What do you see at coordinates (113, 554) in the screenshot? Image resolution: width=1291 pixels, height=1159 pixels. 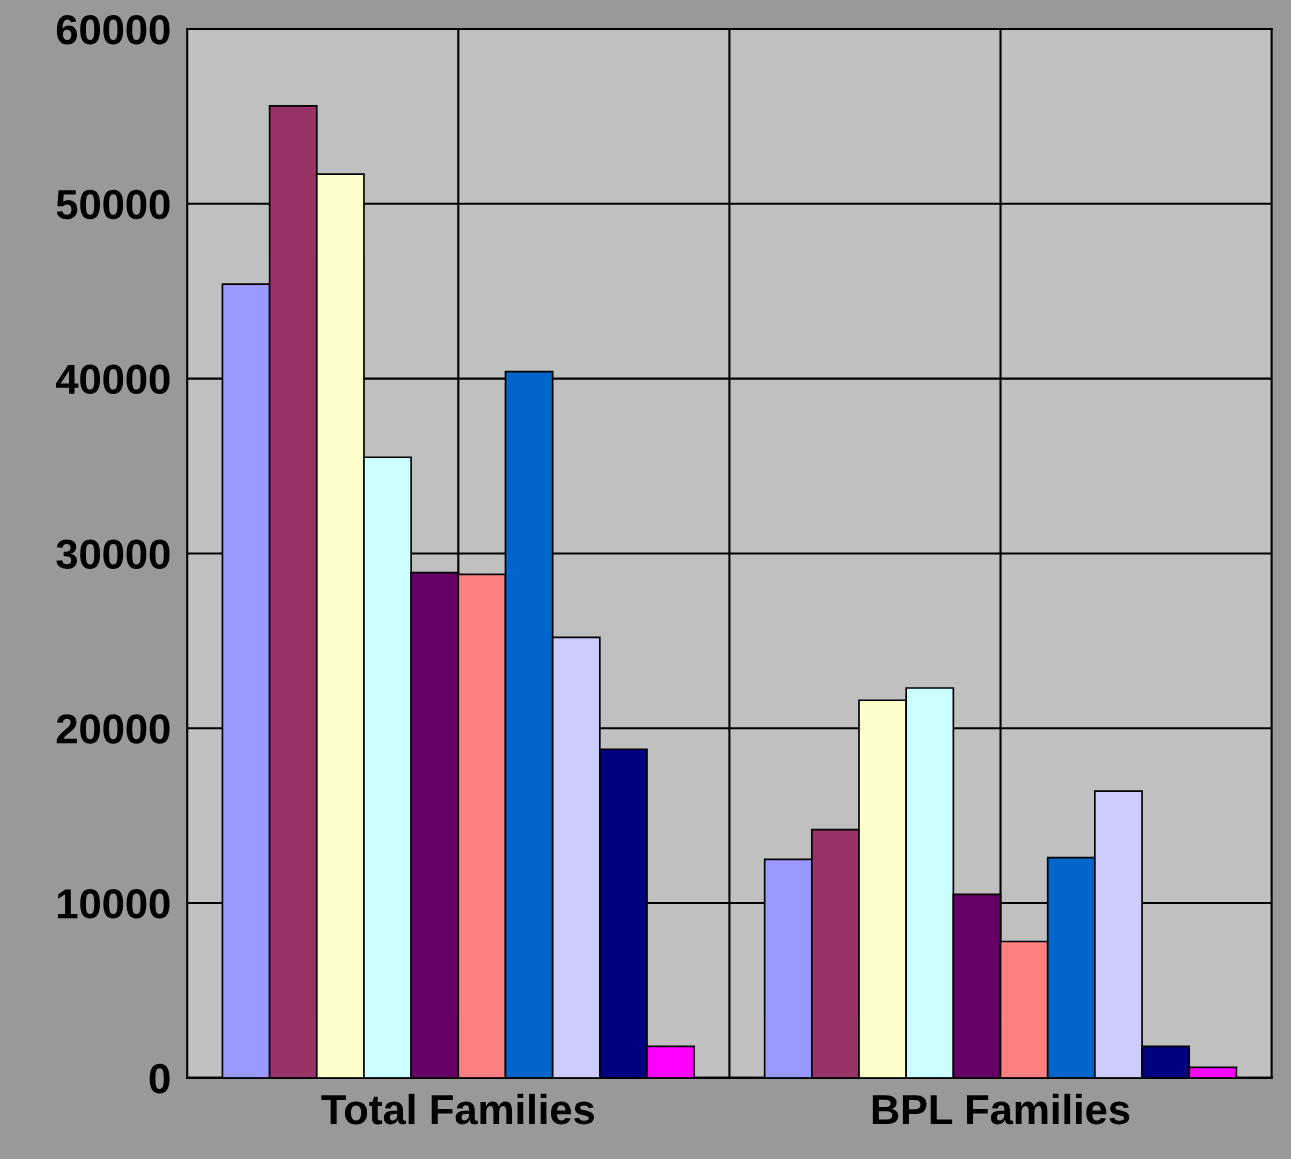 I see `y-tick-label: 30000` at bounding box center [113, 554].